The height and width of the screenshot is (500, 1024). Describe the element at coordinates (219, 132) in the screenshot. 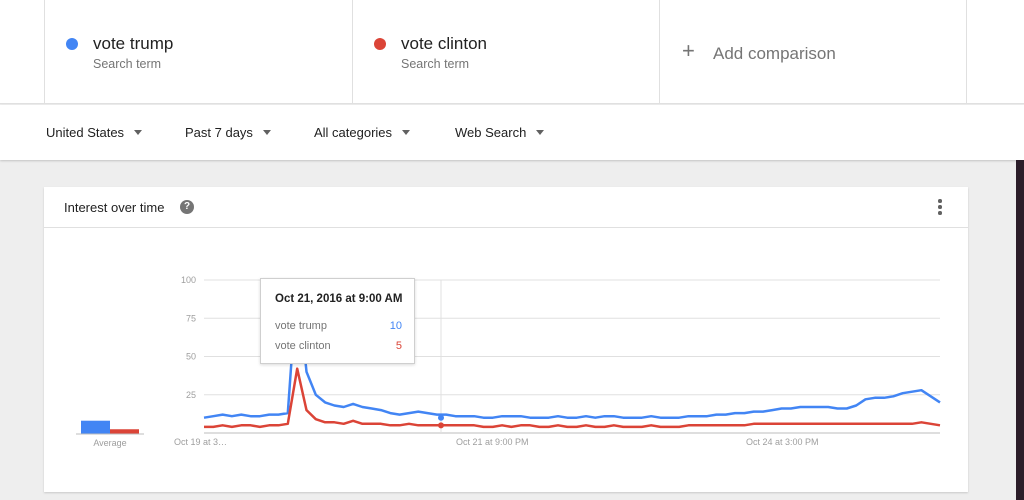

I see `time-filter-label: Past 7 days` at that location.